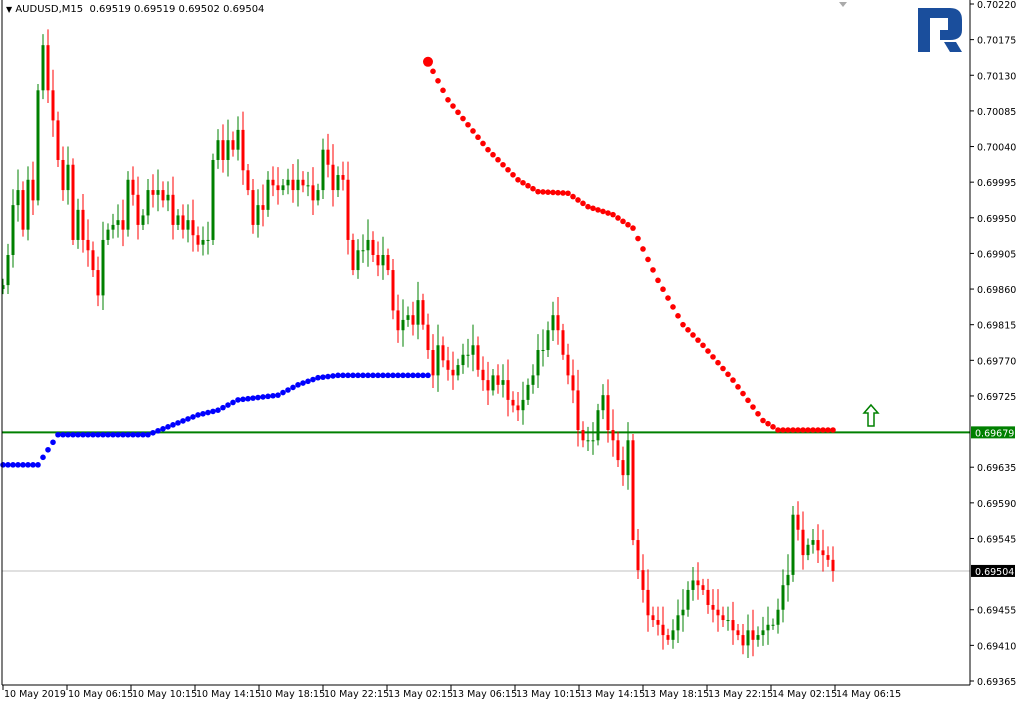  What do you see at coordinates (996, 41) in the screenshot?
I see `price-tick-label: 0.70175` at bounding box center [996, 41].